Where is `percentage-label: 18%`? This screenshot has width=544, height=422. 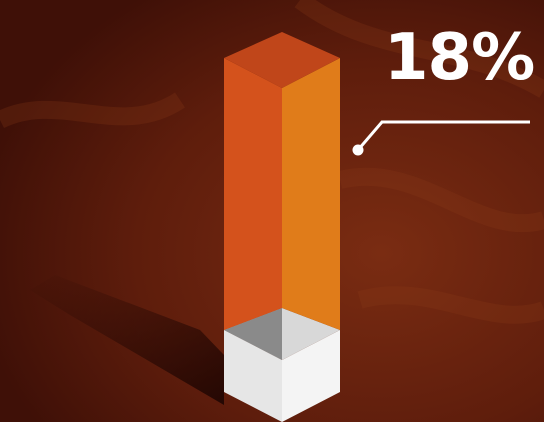
percentage-label: 18% is located at coordinates (459, 58).